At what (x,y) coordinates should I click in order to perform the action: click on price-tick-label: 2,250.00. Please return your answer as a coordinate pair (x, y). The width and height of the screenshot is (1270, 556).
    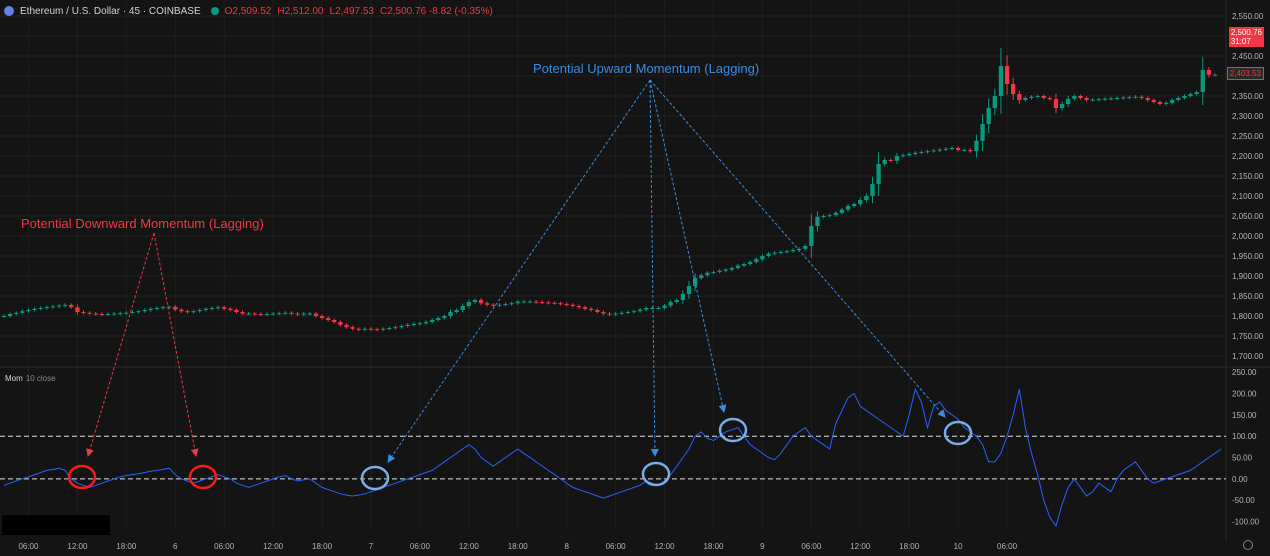
    Looking at the image, I should click on (1248, 136).